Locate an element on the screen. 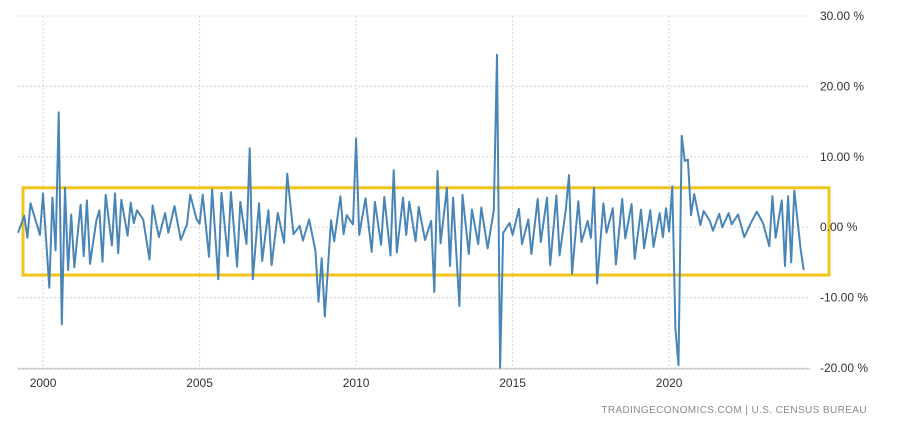 Image resolution: width=903 pixels, height=426 pixels. x-tick-label: 2010 is located at coordinates (356, 383).